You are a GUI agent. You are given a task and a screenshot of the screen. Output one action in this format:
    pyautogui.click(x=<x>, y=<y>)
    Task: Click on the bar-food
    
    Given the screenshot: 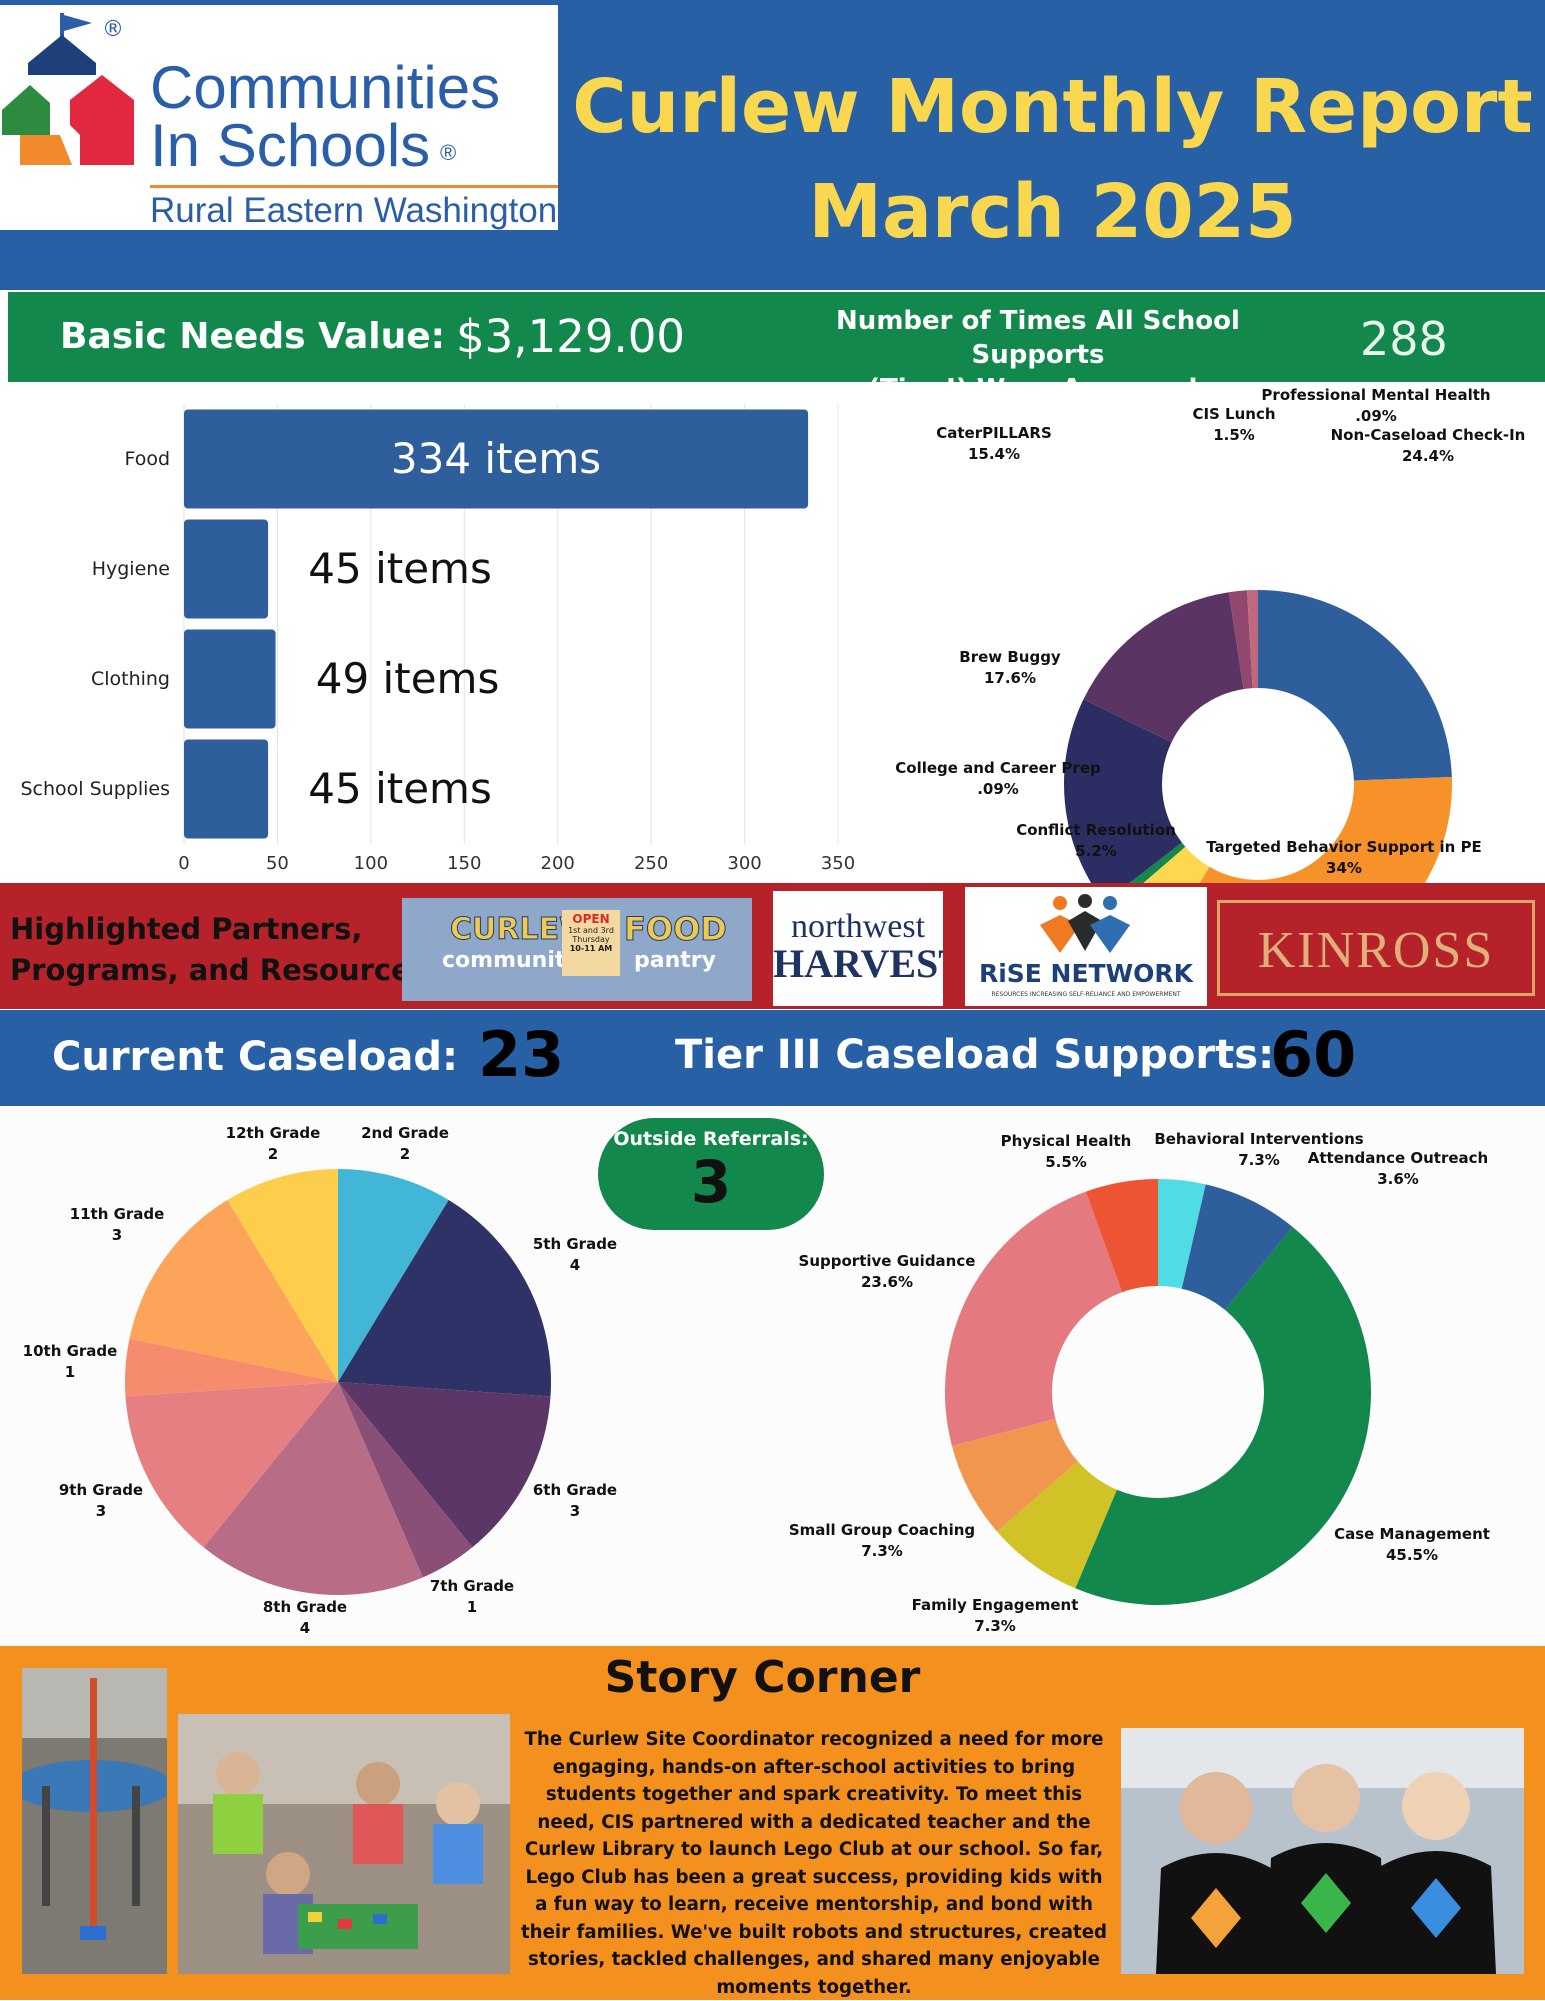 What is the action you would take?
    pyautogui.click(x=496, y=459)
    